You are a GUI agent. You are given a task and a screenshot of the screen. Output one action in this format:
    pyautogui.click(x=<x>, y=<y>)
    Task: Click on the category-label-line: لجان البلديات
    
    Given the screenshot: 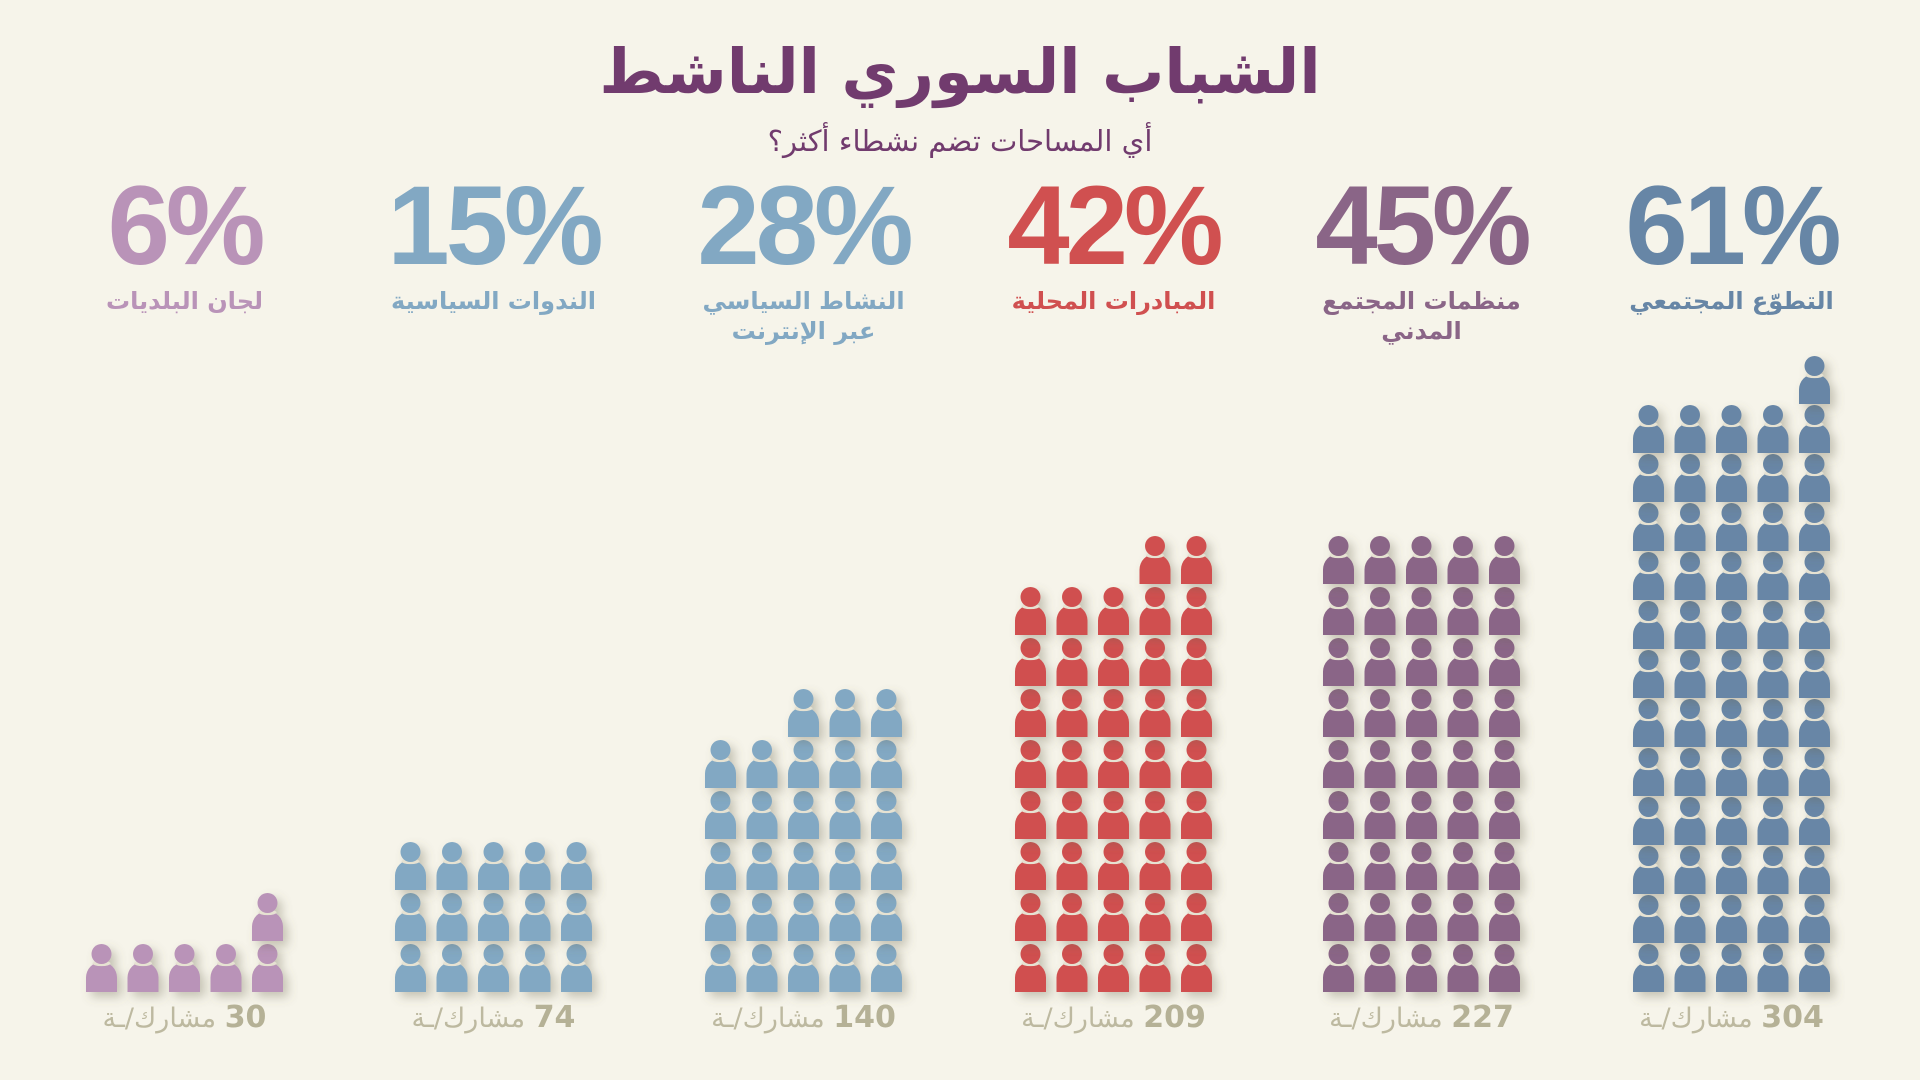 What is the action you would take?
    pyautogui.click(x=184, y=301)
    